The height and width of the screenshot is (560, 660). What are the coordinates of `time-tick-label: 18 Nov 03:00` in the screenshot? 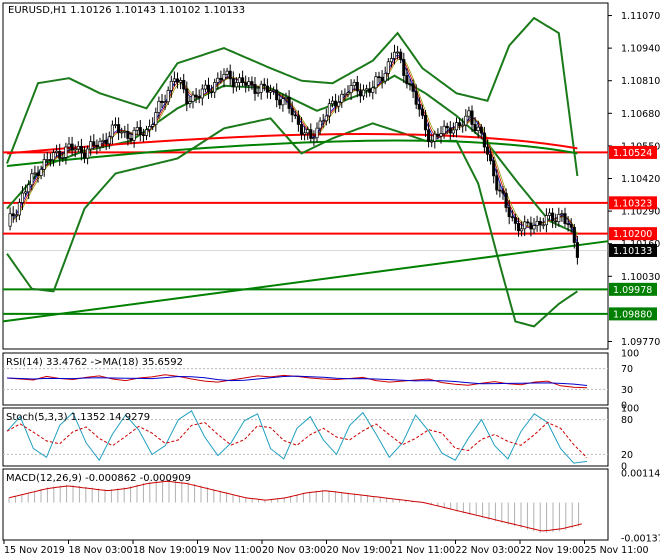 It's located at (101, 550).